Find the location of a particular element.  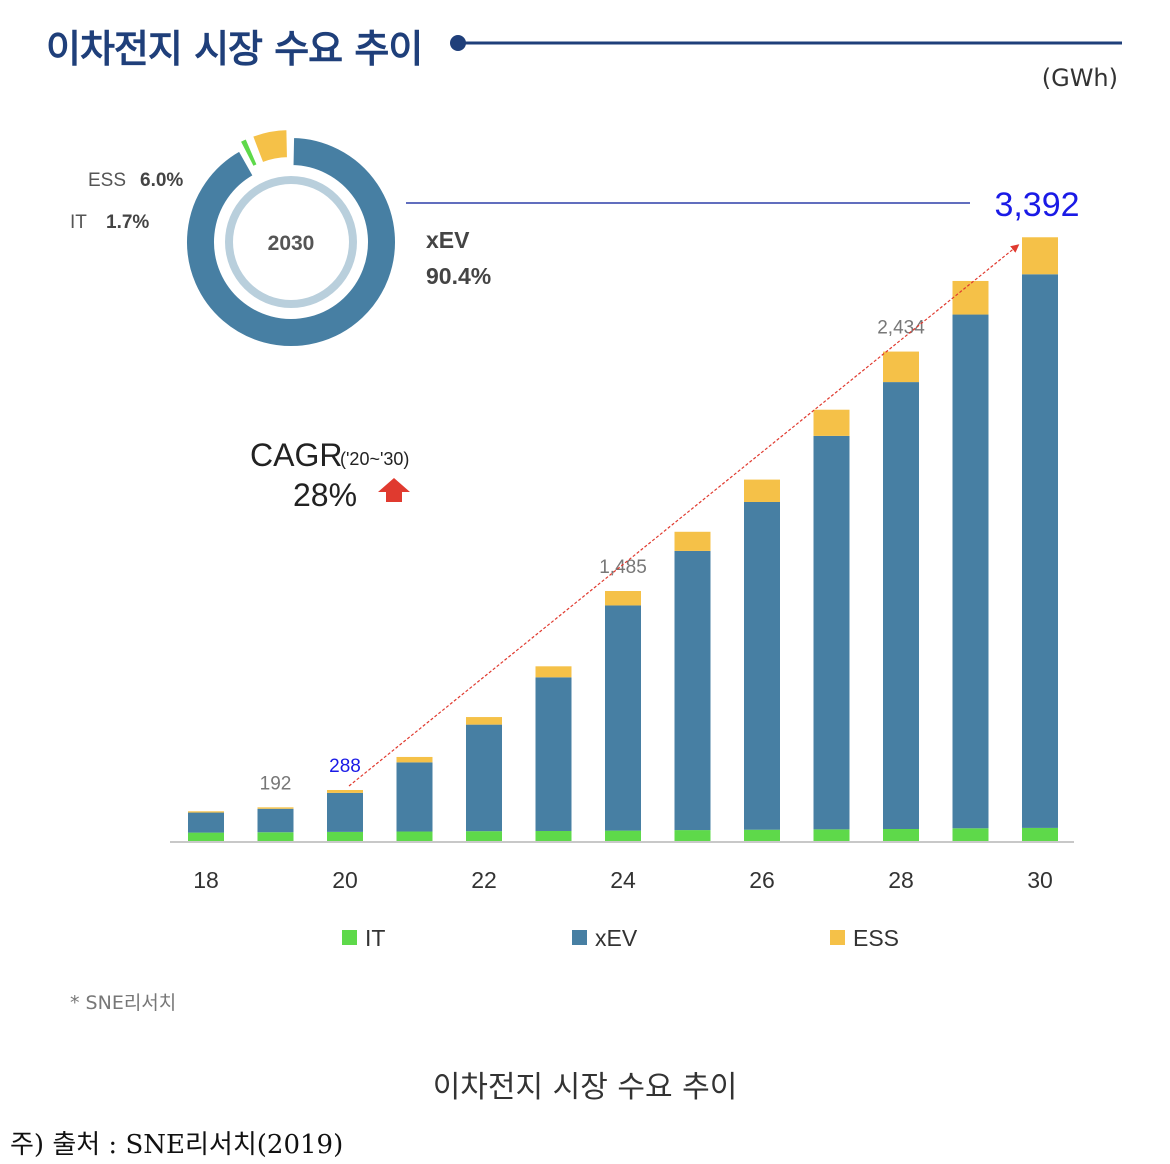

figure-caption: 이차전지 시장 수요 추이 is located at coordinates (585, 1087).